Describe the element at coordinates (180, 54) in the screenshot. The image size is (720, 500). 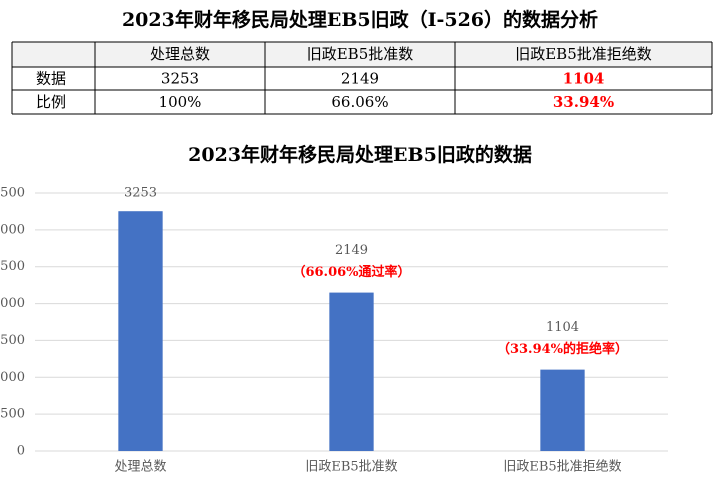
I see `column-header: 处理总数` at that location.